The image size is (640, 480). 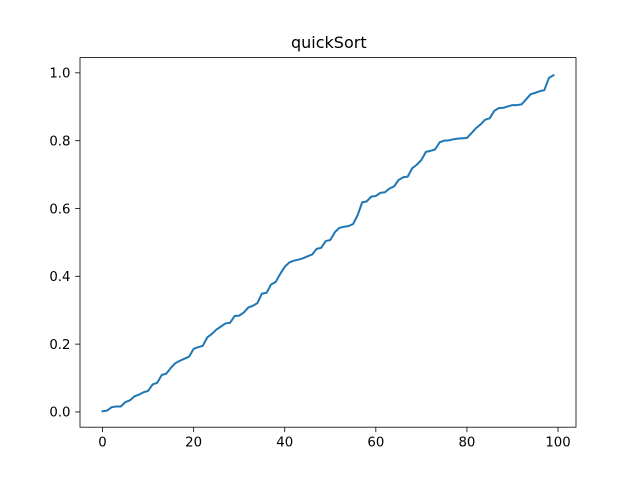 I want to click on y-tick-label: 0.8, so click(x=59, y=141).